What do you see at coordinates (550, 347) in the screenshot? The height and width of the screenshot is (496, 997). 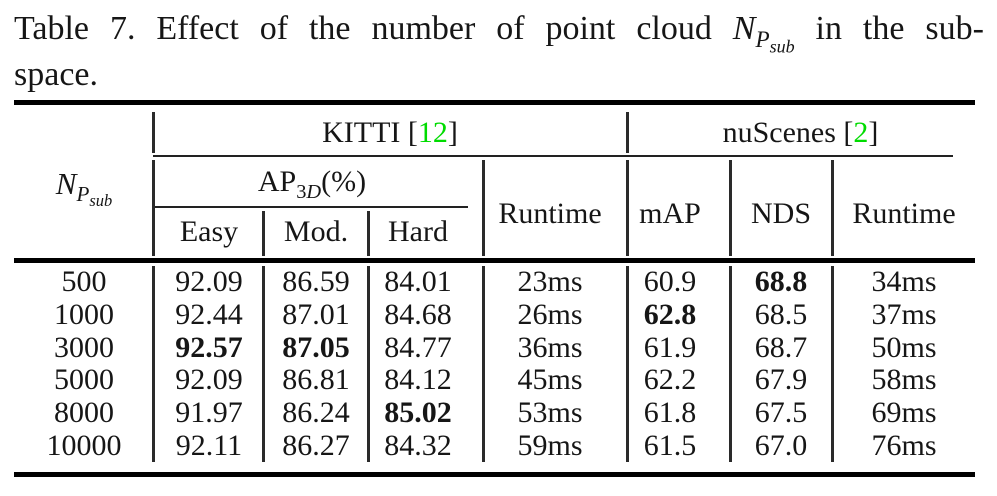 I see `cell-runtime: 36ms` at bounding box center [550, 347].